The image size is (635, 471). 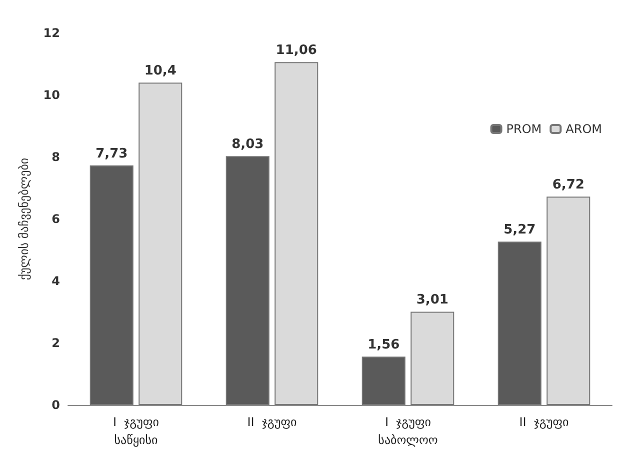 What do you see at coordinates (24, 219) in the screenshot?
I see `y-axis-title: ქულის მაჩვენებლები` at bounding box center [24, 219].